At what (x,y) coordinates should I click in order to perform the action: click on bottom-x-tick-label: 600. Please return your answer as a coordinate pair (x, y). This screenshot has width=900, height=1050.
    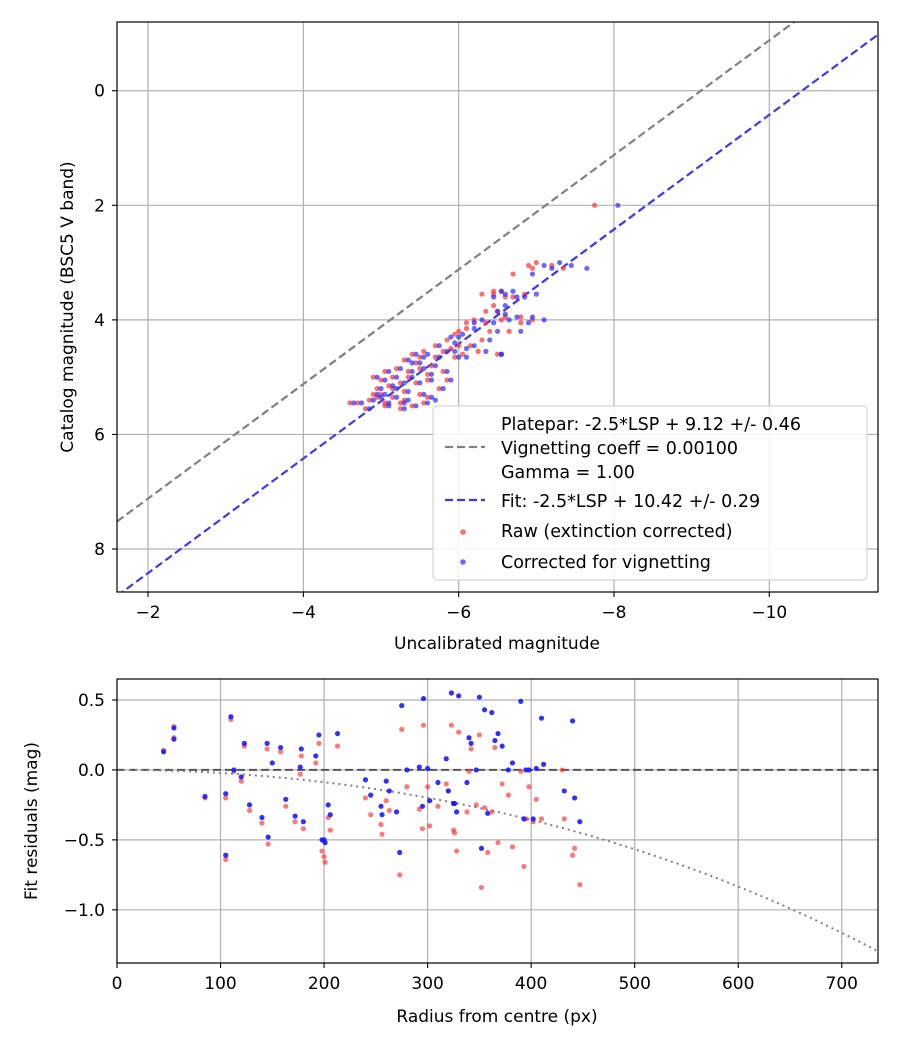
    Looking at the image, I should click on (738, 984).